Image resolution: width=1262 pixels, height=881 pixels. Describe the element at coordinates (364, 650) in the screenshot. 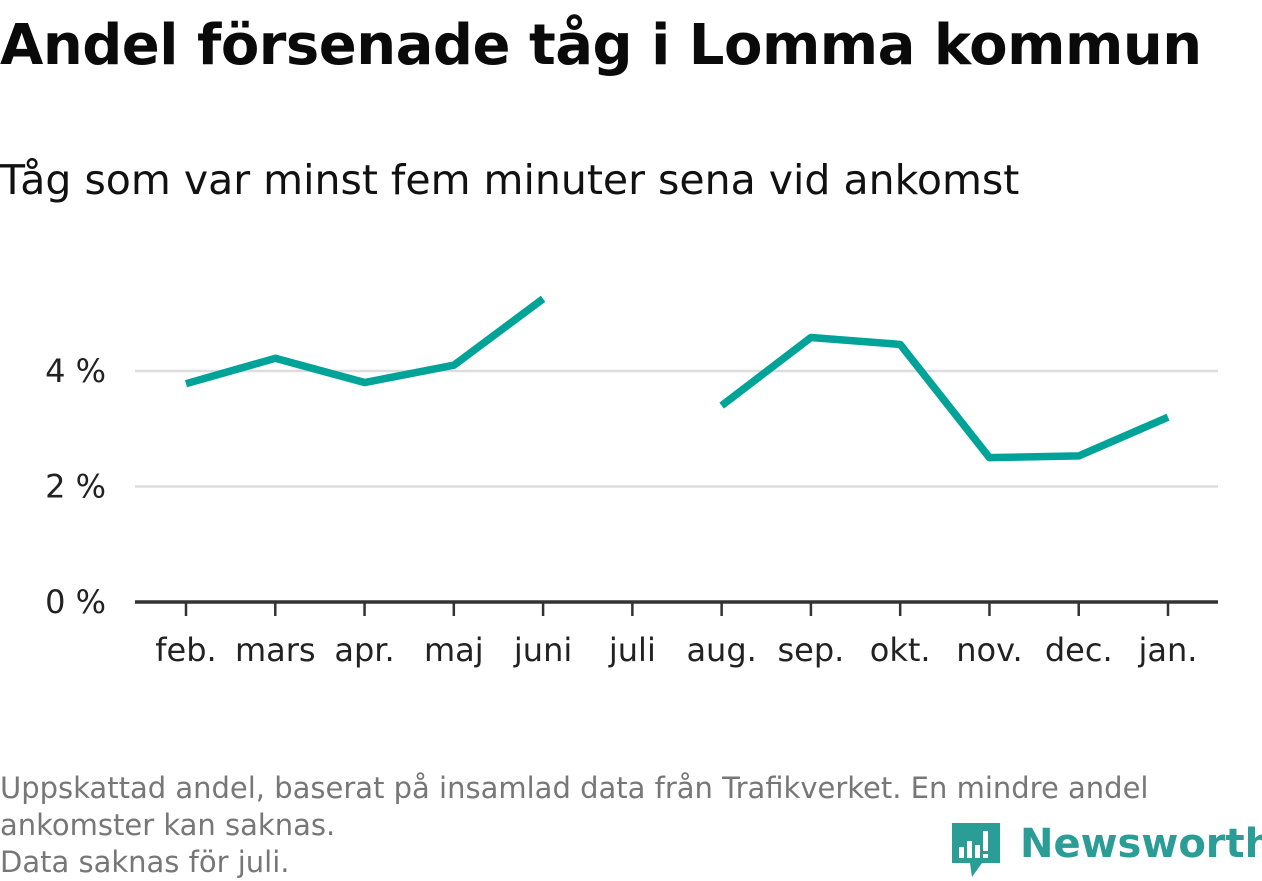

I see `x-tick-label: apr.` at that location.